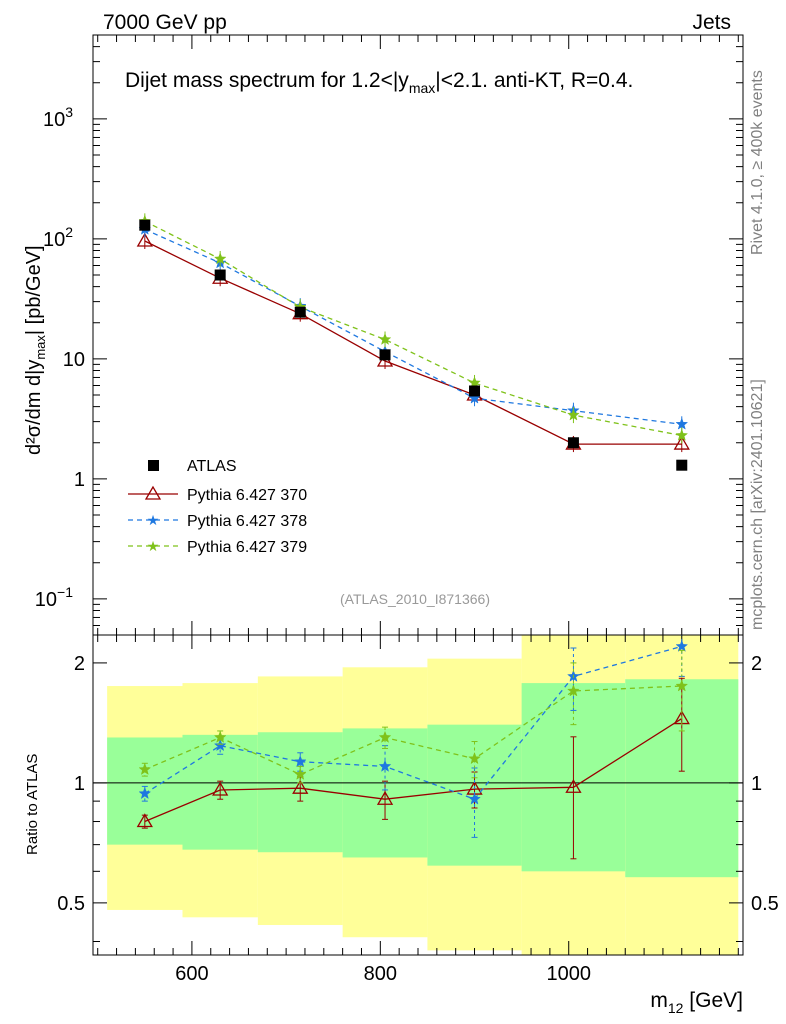 This screenshot has width=786, height=1024. I want to click on ratio-y-tick-label-right: 2, so click(756, 664).